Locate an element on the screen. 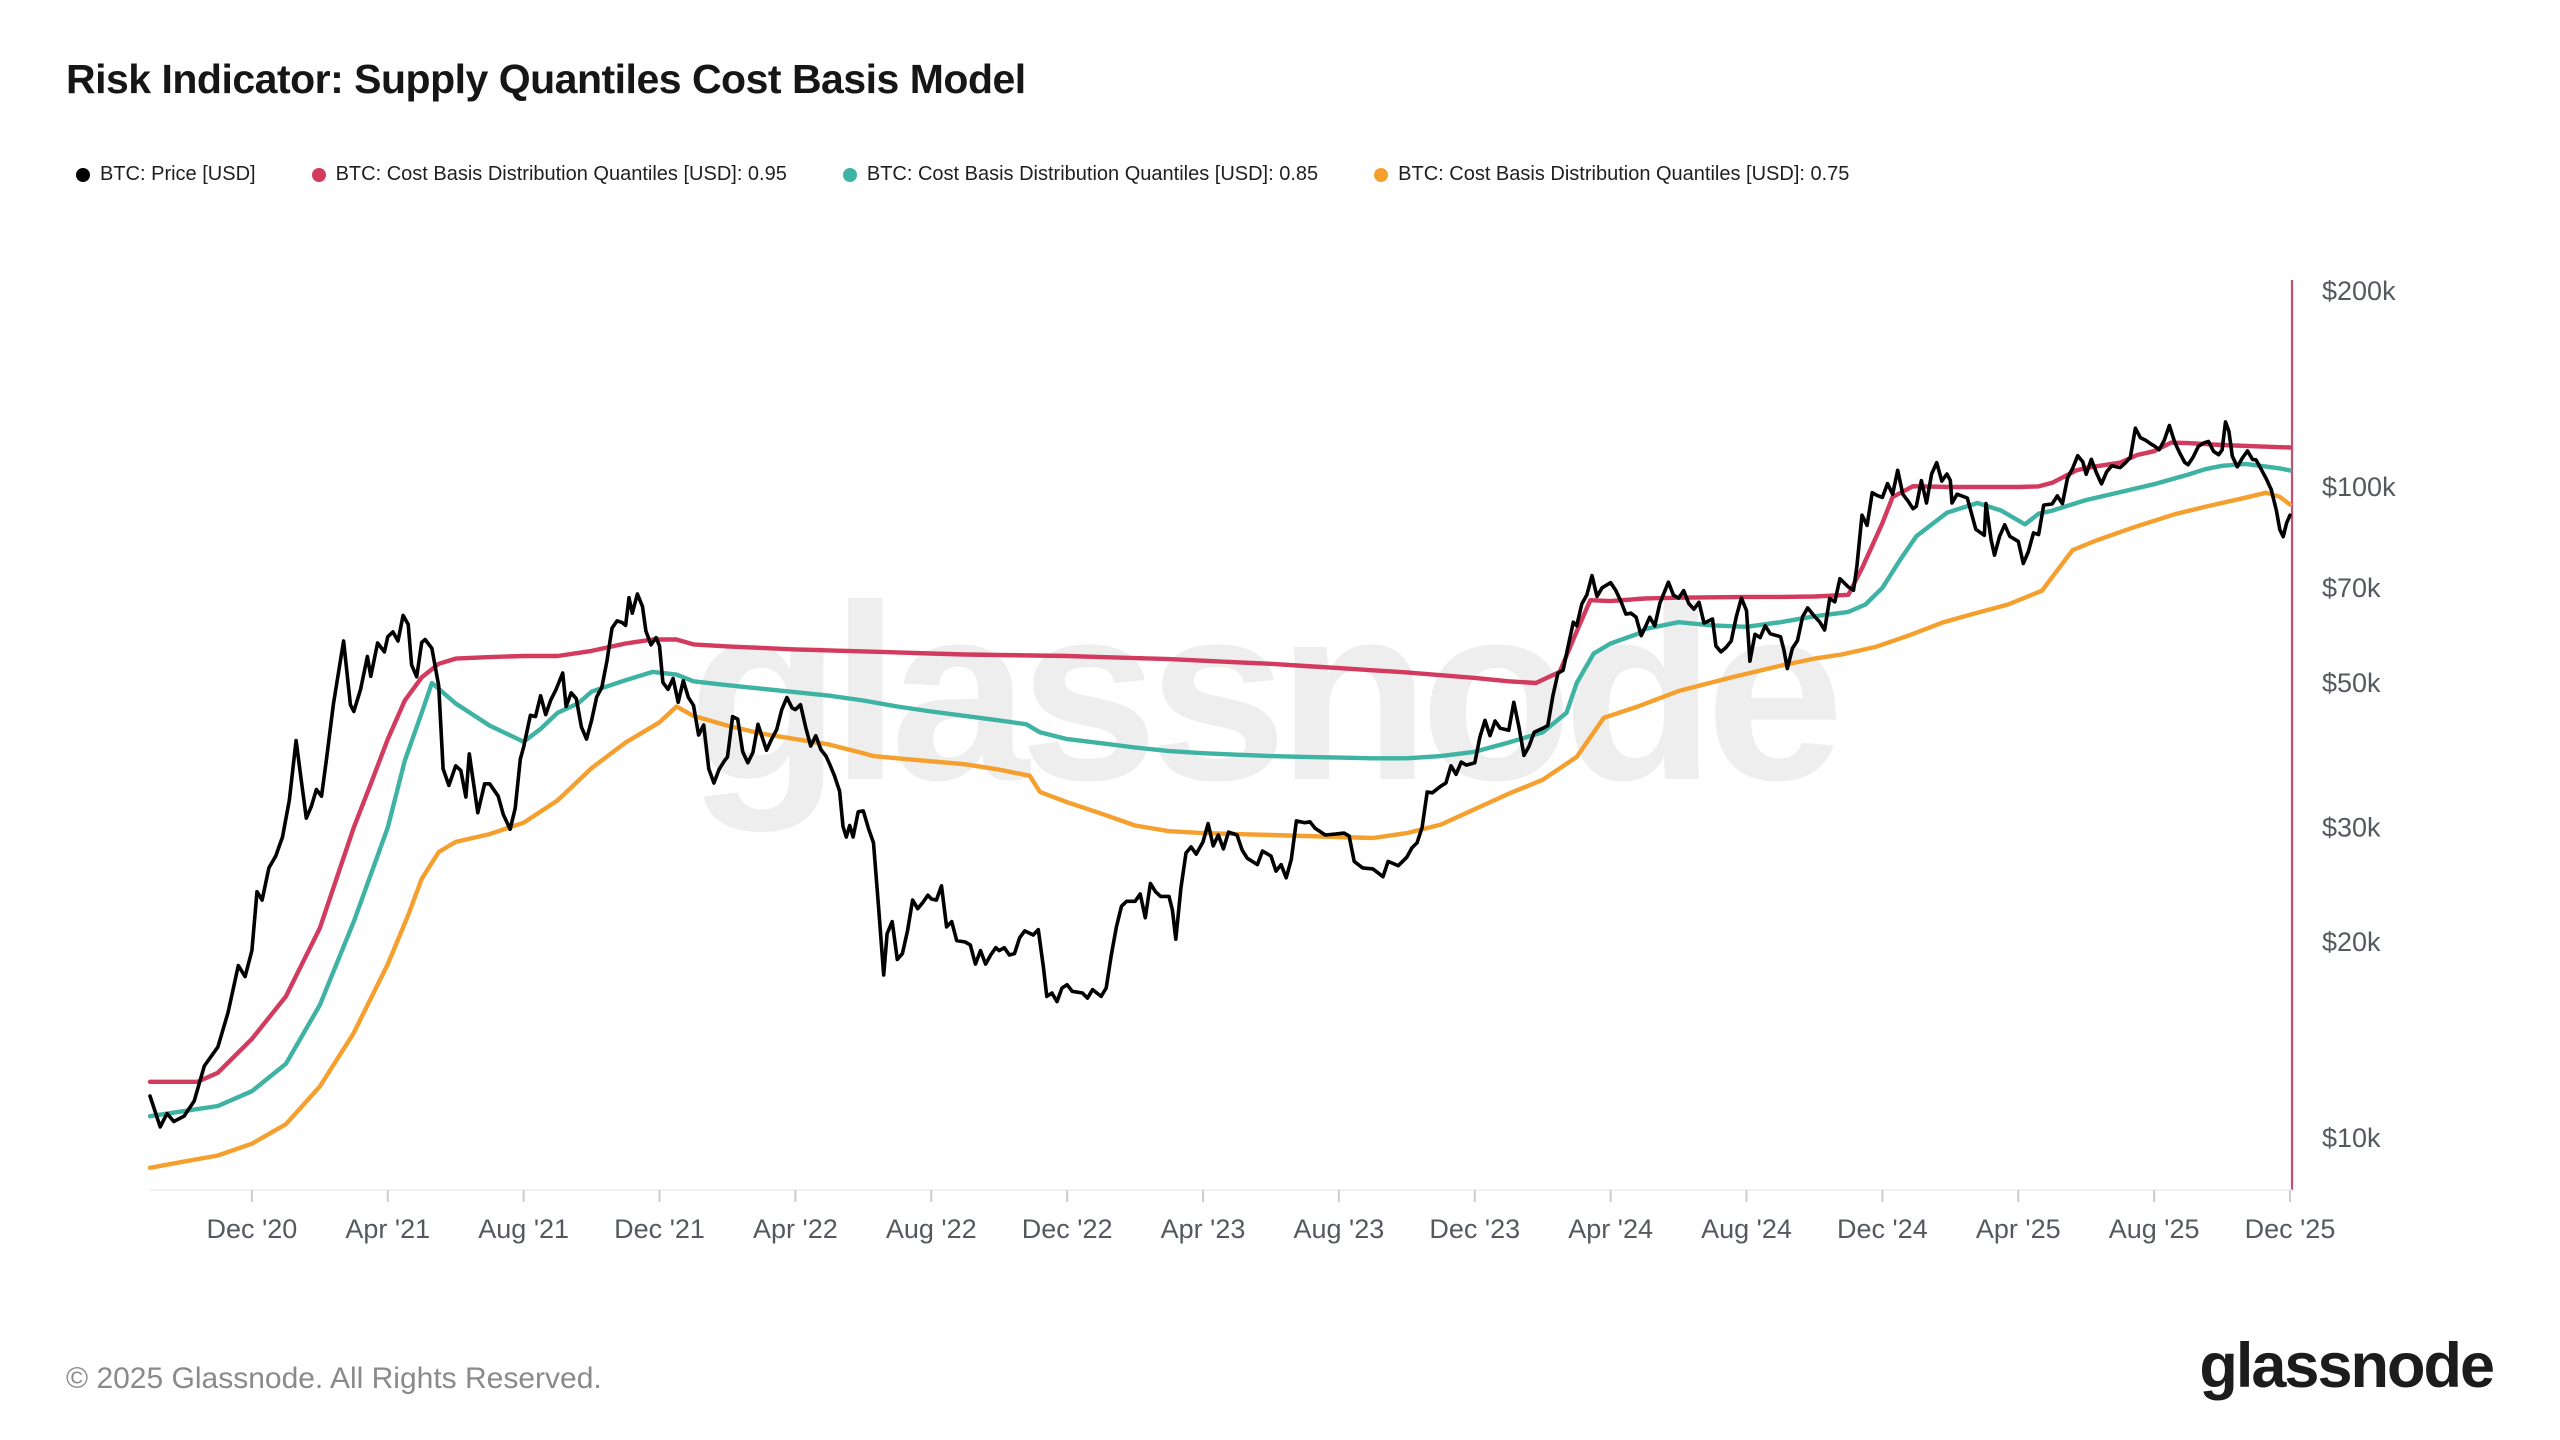 The width and height of the screenshot is (2560, 1440). x-axis-tick-label: Apr '23 is located at coordinates (1203, 1229).